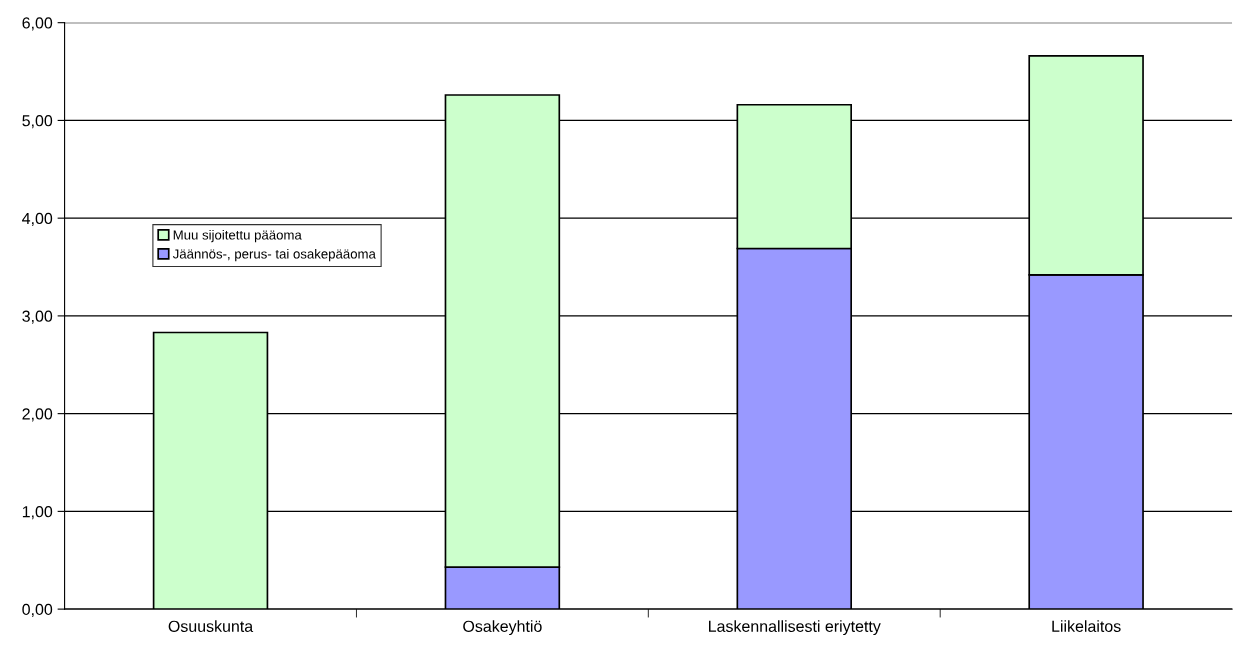 This screenshot has height=648, width=1242. What do you see at coordinates (795, 628) in the screenshot?
I see `x-tick-label: Laskennallisesti eriytetty` at bounding box center [795, 628].